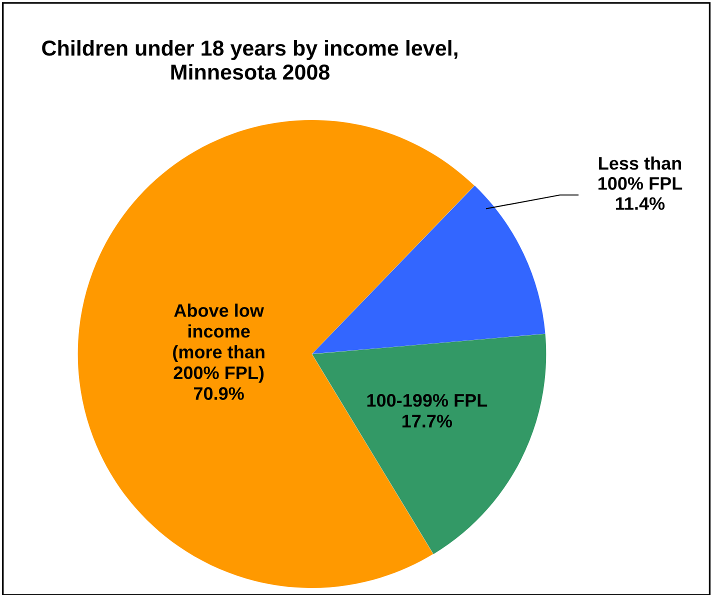  I want to click on slice-label: Above low income (more than 200% FPL), so click(218, 343).